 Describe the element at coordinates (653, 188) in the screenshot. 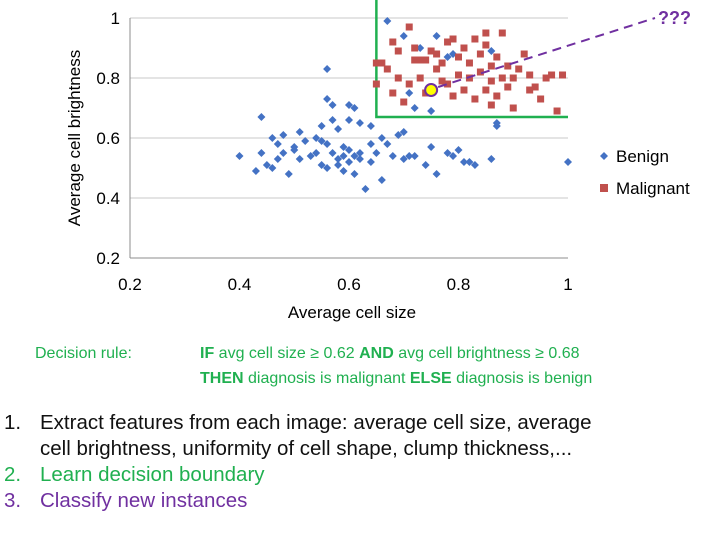

I see `legend-label: Malignant` at that location.